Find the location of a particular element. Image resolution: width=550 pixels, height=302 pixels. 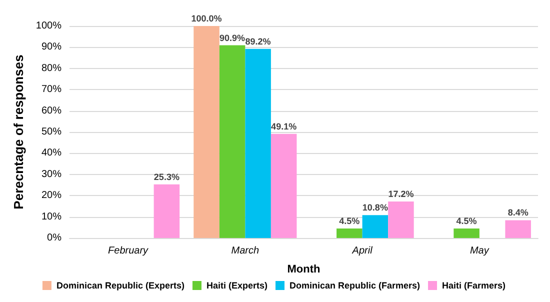

legend-label: Haiti (Experts) is located at coordinates (237, 285).